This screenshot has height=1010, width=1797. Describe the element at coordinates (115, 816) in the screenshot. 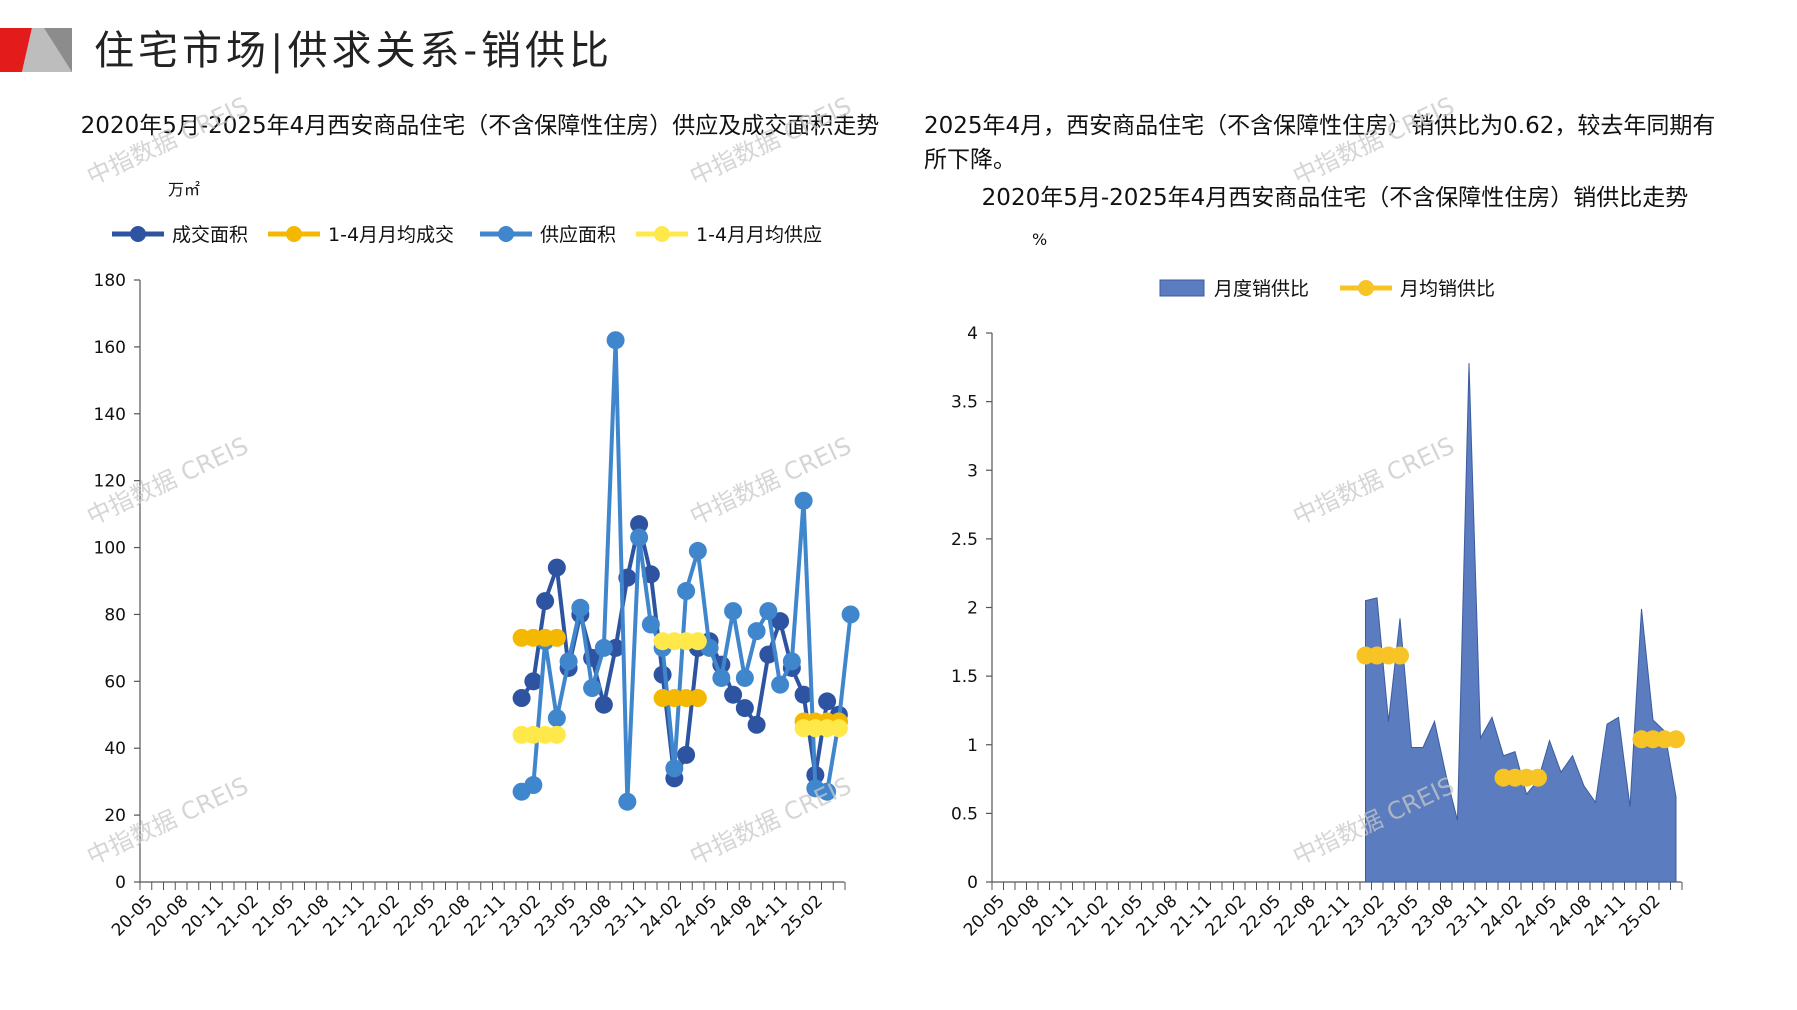

I see `left-y-tick-label: 20` at that location.